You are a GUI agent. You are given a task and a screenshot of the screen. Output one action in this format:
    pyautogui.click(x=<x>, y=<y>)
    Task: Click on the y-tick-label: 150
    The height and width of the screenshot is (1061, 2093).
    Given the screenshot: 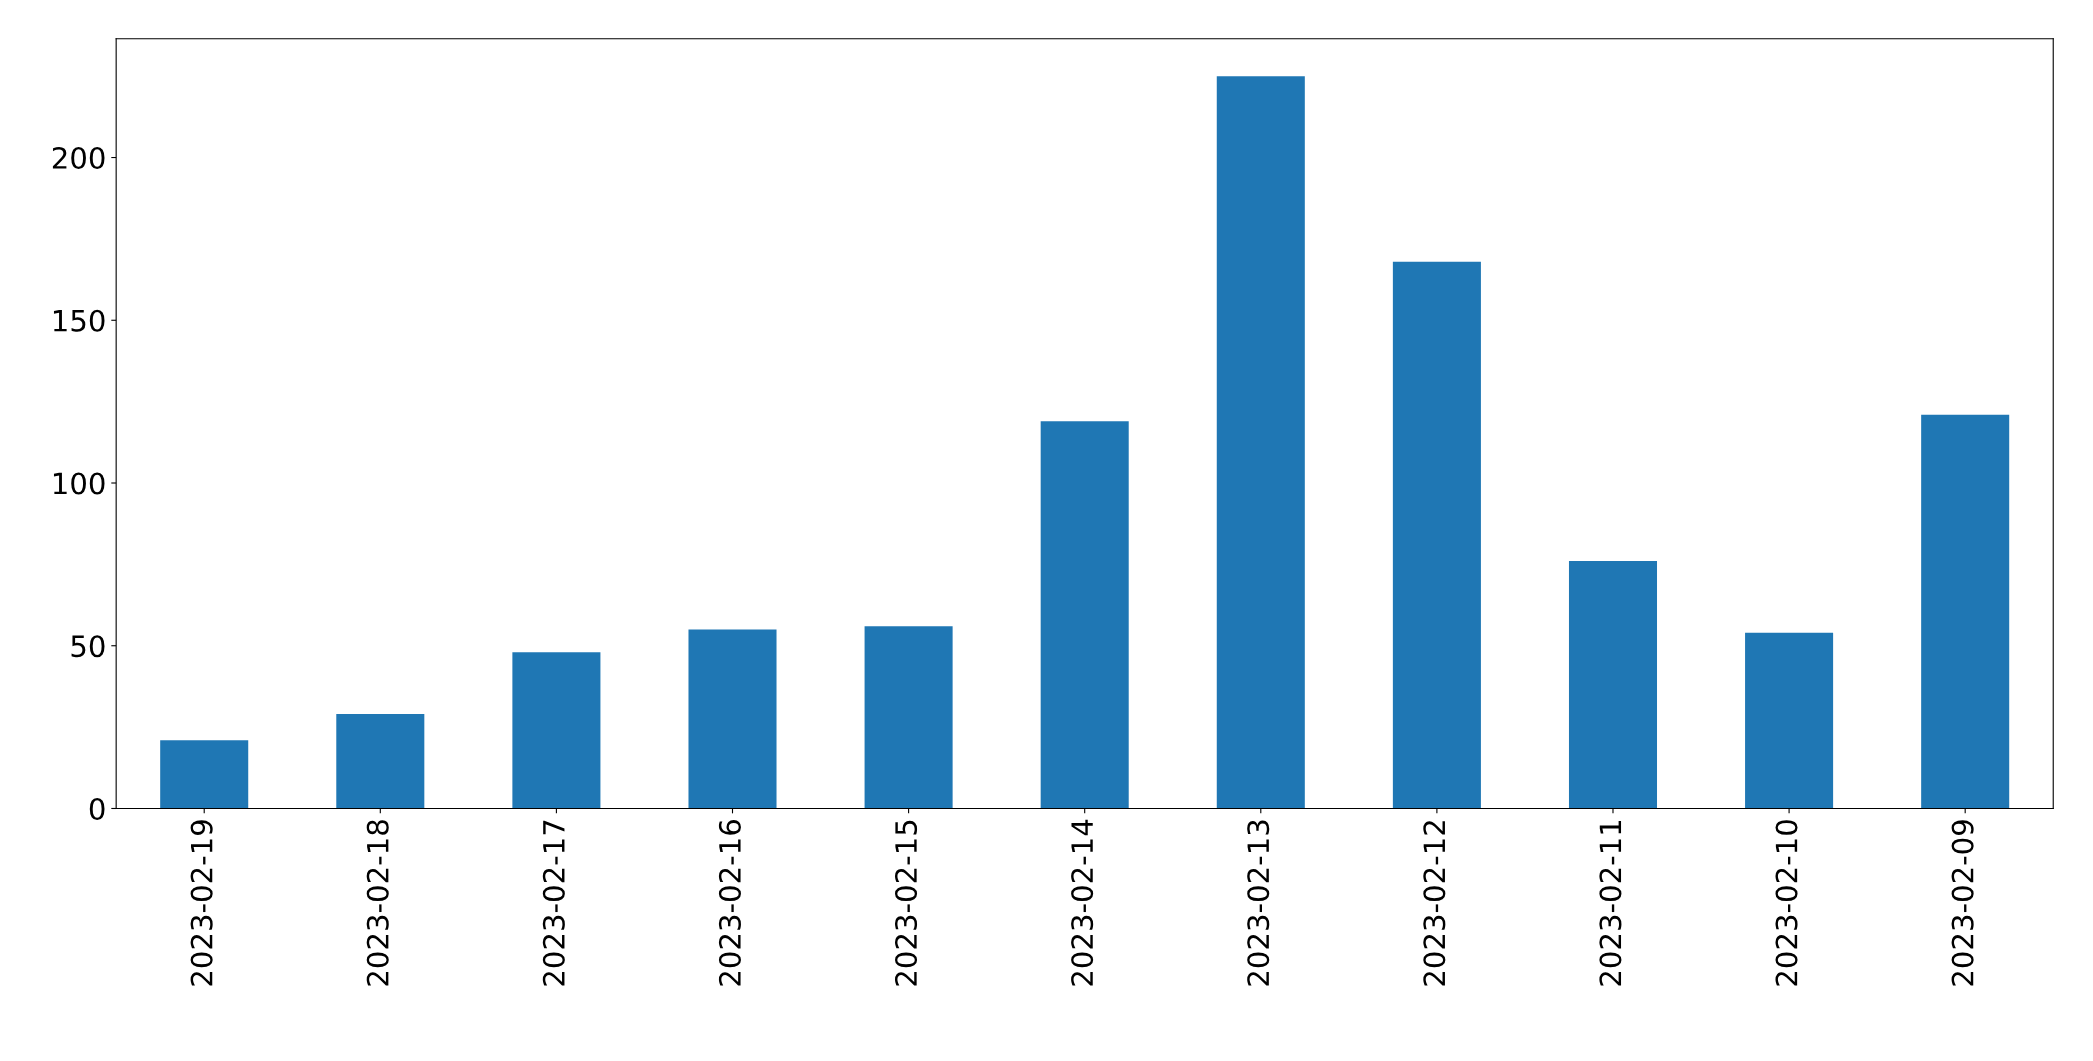 What is the action you would take?
    pyautogui.click(x=79, y=320)
    